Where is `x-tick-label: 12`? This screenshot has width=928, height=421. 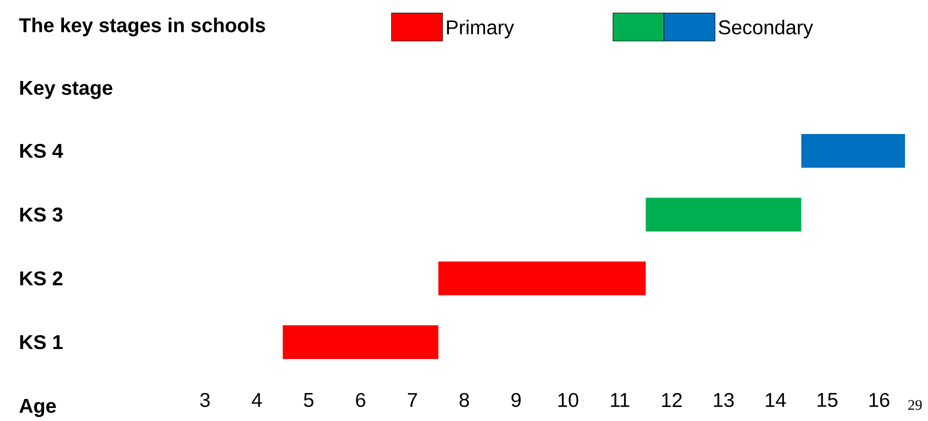 x-tick-label: 12 is located at coordinates (672, 400).